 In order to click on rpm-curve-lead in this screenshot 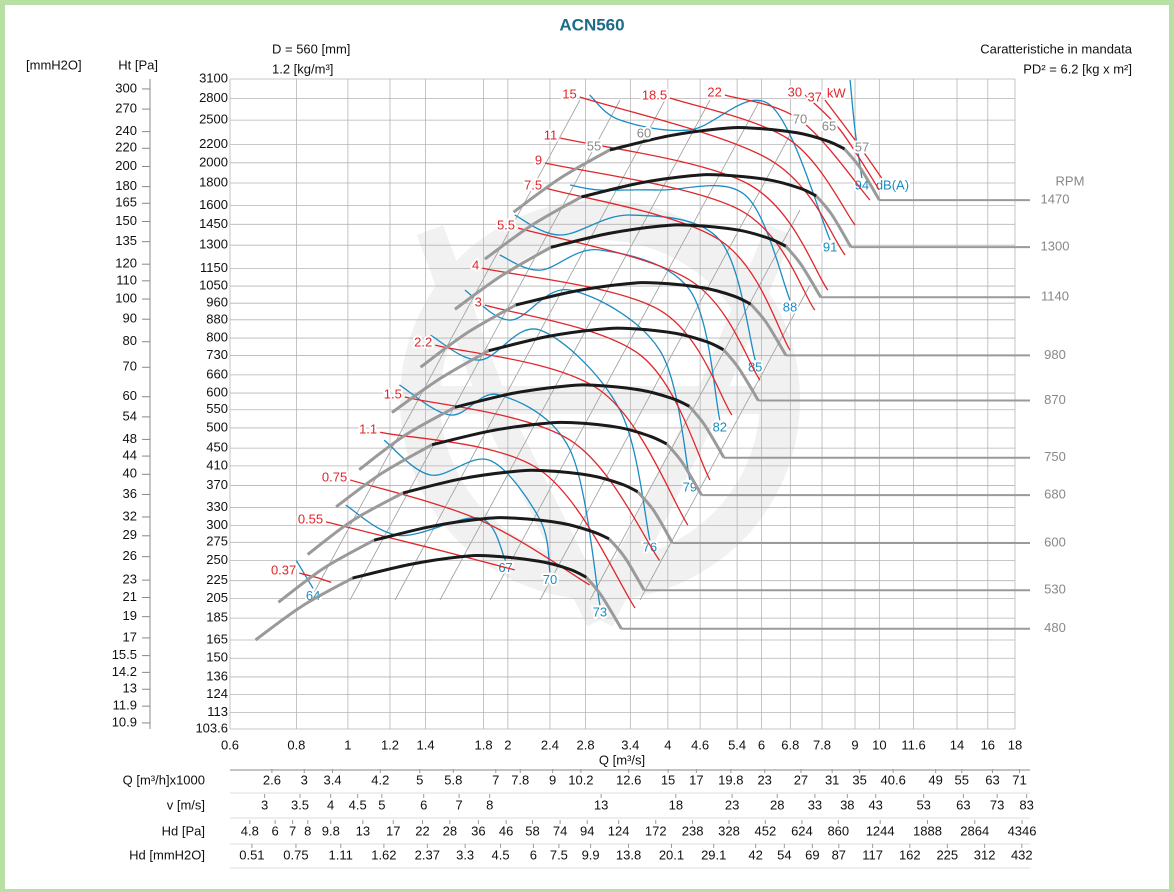, I will do `click(440, 381)`.